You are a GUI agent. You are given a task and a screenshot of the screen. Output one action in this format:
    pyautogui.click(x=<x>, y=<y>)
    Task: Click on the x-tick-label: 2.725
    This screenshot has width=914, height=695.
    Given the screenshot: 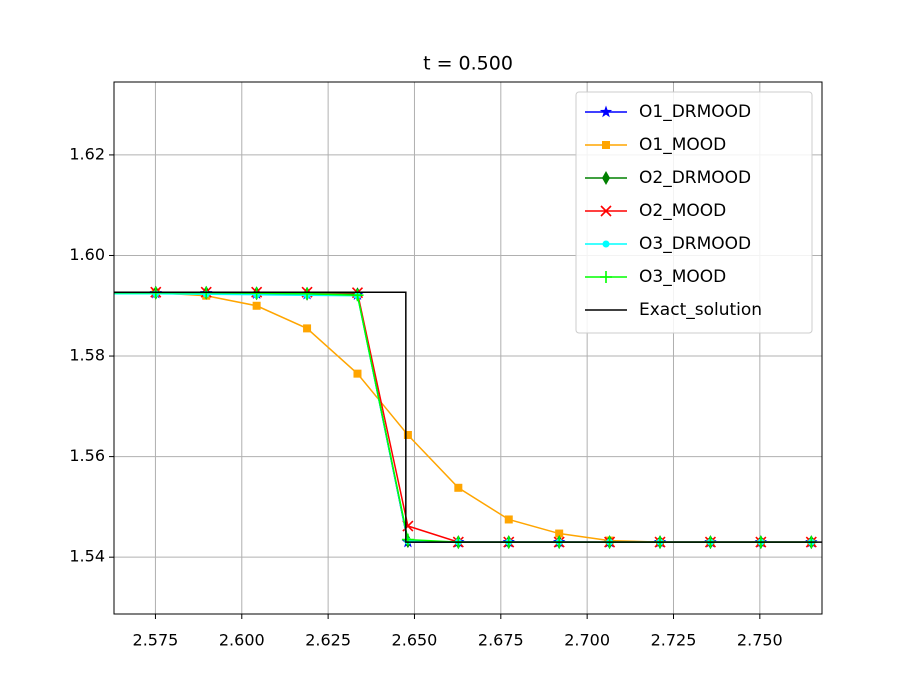 What is the action you would take?
    pyautogui.click(x=674, y=640)
    